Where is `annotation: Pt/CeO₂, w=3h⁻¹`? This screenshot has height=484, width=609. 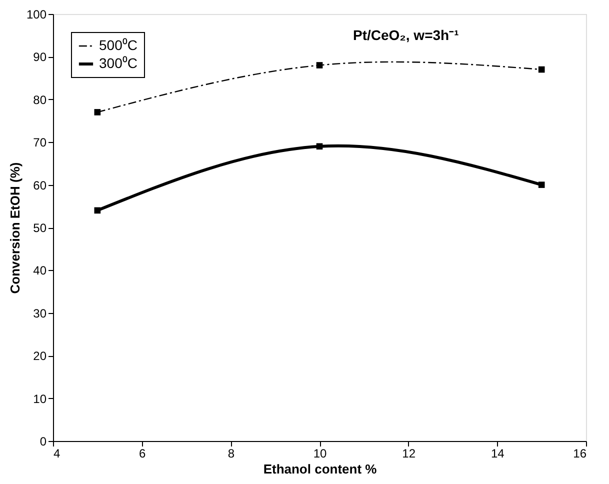 annotation: Pt/CeO₂, w=3h⁻¹ is located at coordinates (406, 35).